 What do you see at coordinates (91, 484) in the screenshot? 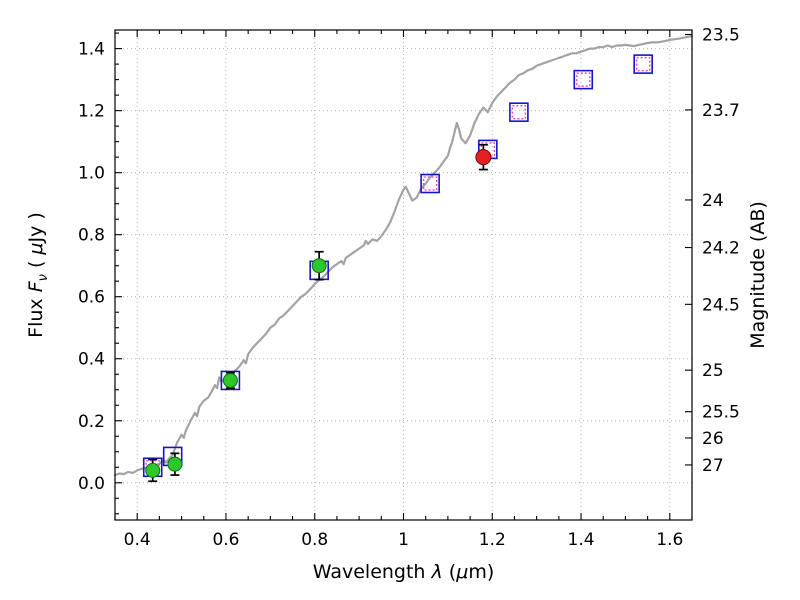
I see `svg-text: 0.0` at bounding box center [91, 484].